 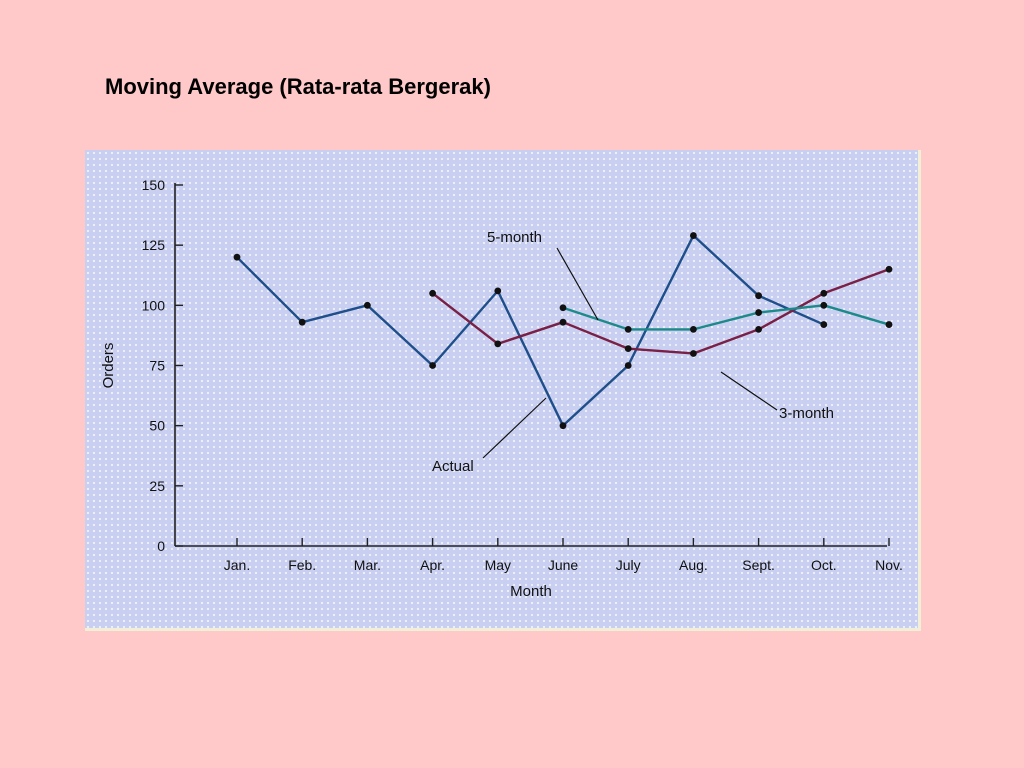 I want to click on y-tick-label: 75, so click(x=157, y=366).